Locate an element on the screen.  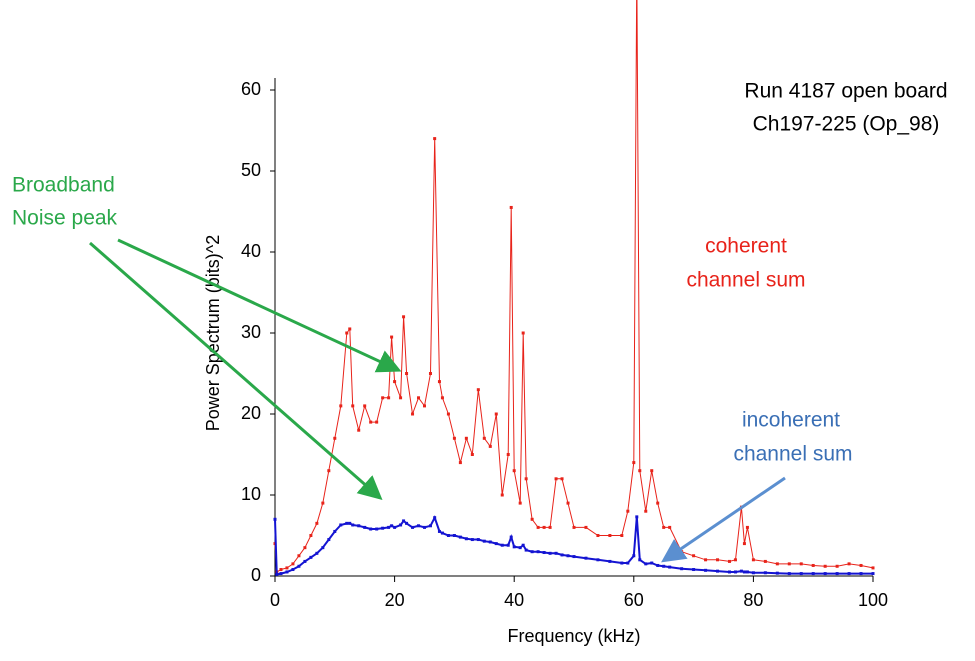
x-tick-label: 20 is located at coordinates (395, 600).